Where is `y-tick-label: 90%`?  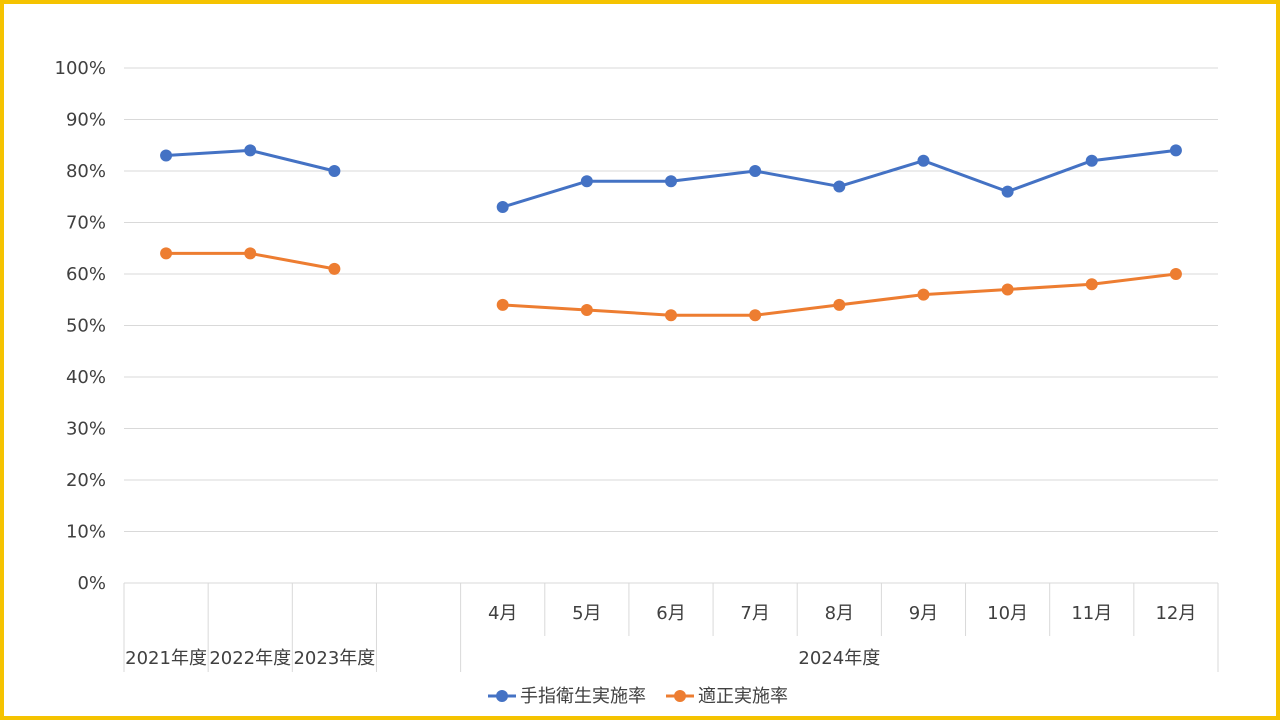 y-tick-label: 90% is located at coordinates (86, 120).